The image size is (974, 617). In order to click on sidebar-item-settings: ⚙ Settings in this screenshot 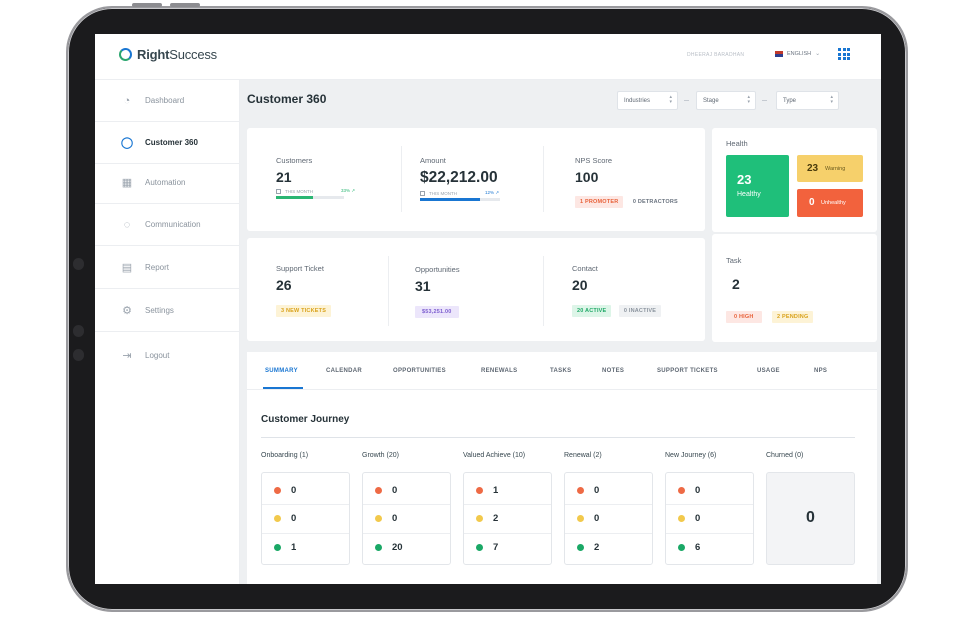, I will do `click(167, 311)`.